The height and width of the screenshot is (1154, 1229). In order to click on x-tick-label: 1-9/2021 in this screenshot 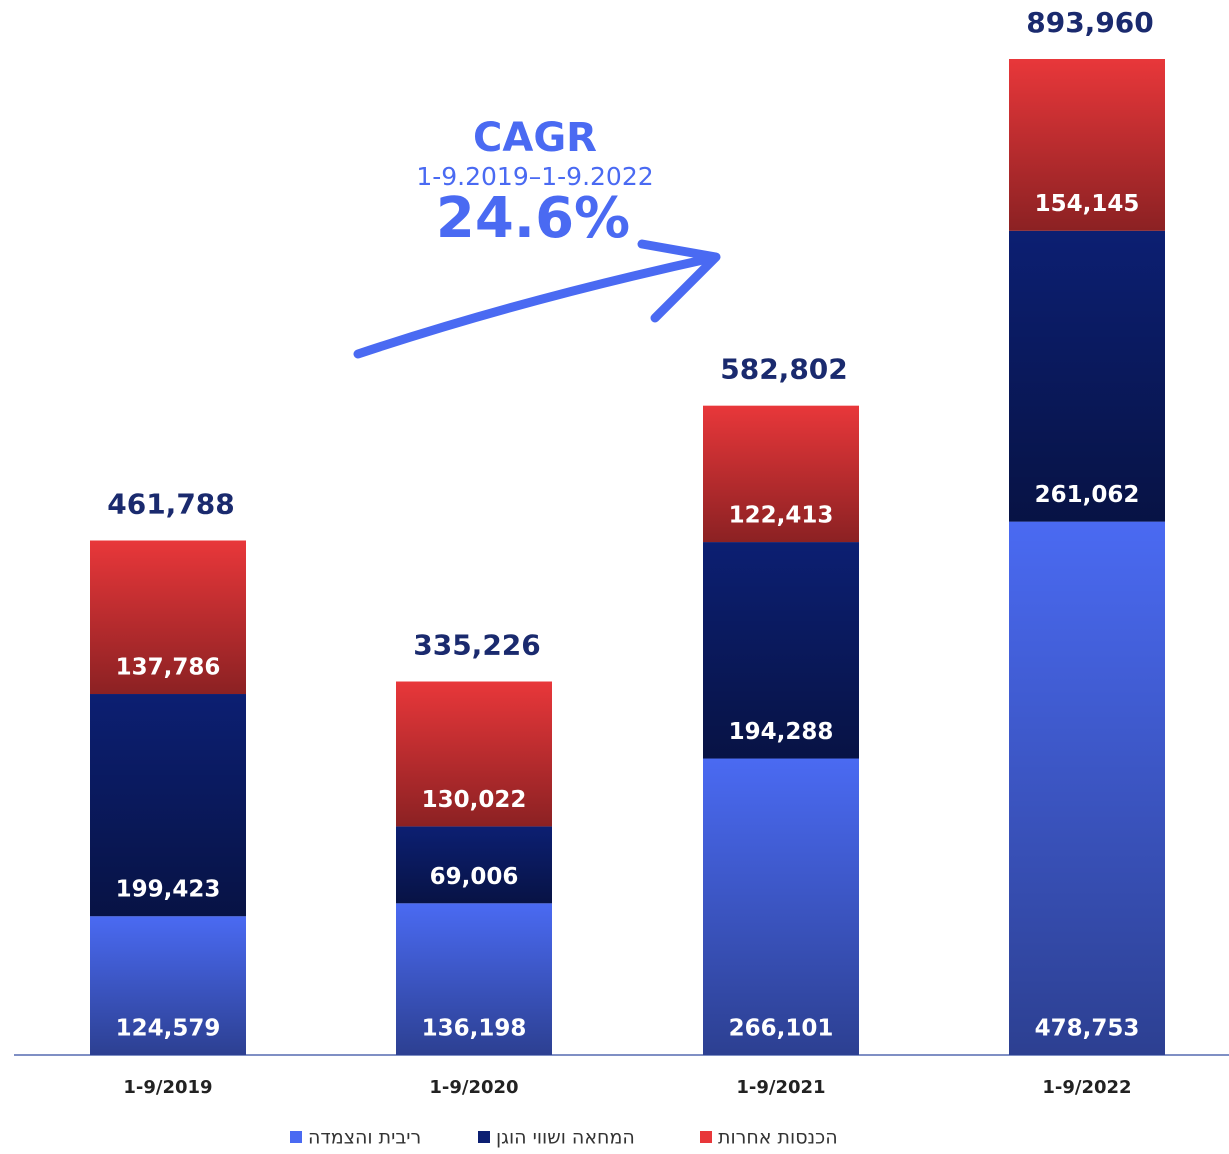, I will do `click(780, 1087)`.